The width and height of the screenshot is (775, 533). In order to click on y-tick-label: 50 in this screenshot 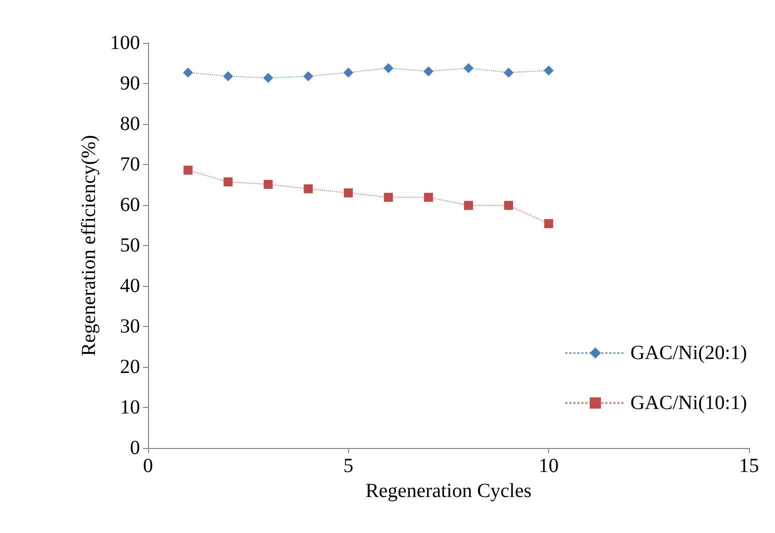, I will do `click(130, 245)`.